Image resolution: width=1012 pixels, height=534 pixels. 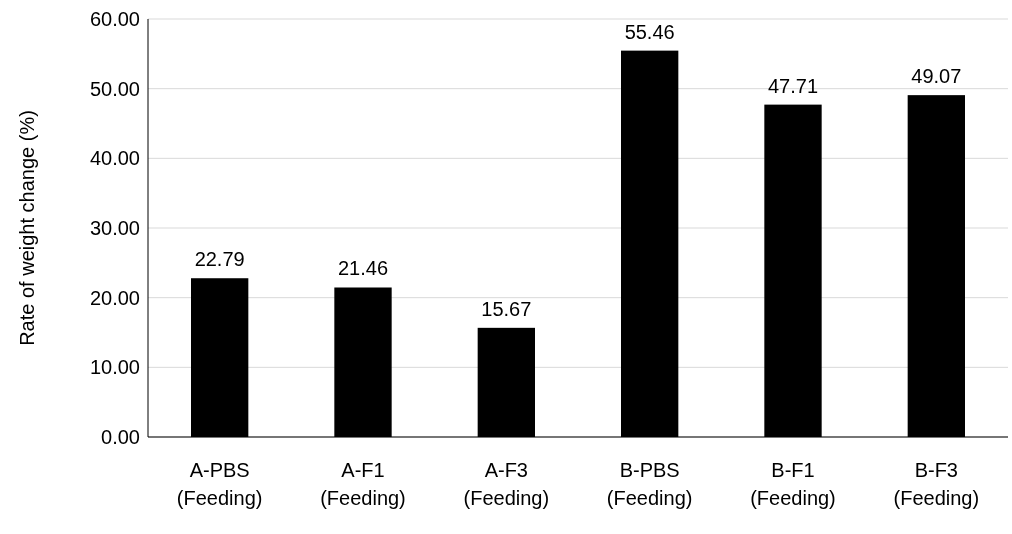 I want to click on y-tick-label: 0.00, so click(x=120, y=437).